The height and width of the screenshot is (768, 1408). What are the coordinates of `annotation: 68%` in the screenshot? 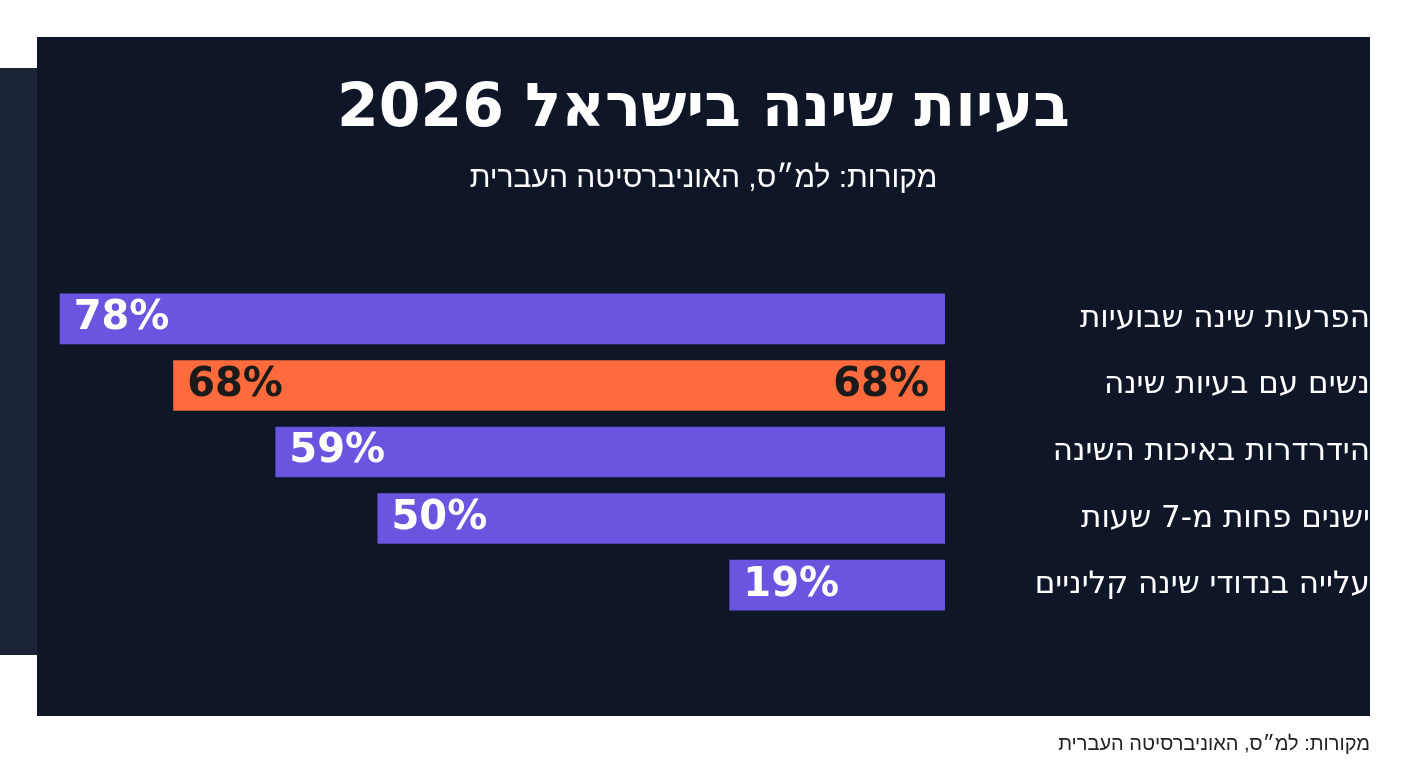 It's located at (881, 381).